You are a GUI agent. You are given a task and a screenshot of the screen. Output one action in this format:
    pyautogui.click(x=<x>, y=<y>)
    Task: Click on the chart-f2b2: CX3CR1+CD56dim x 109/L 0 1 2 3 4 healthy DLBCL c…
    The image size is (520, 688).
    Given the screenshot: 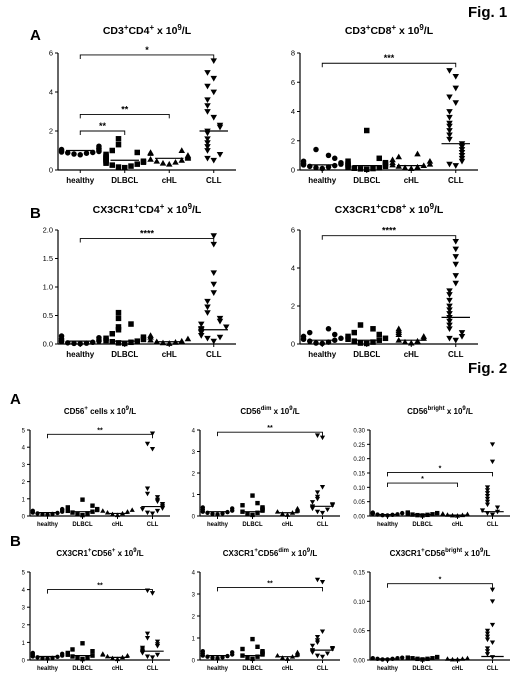 What is the action you would take?
    pyautogui.click(x=266, y=610)
    